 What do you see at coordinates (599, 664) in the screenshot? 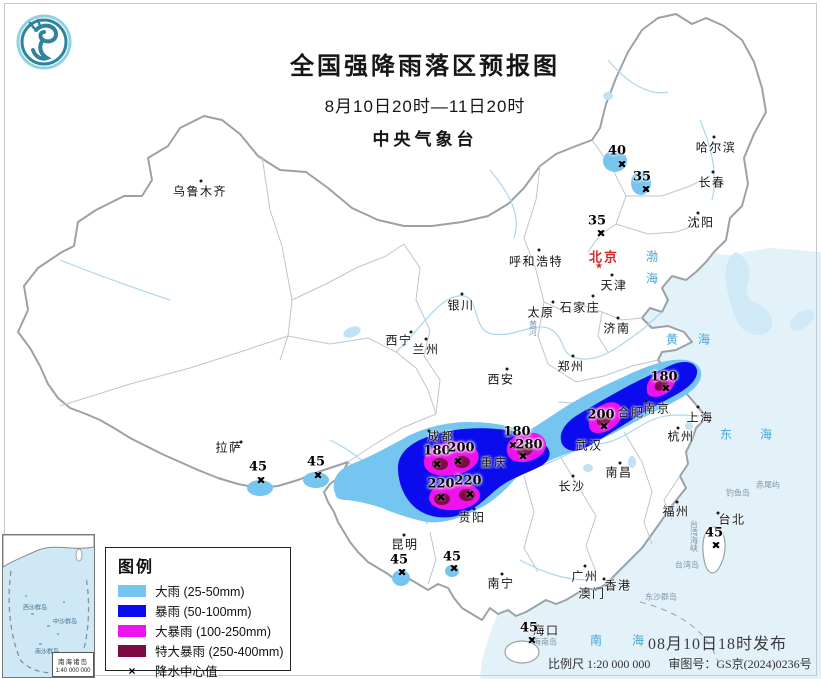
I see `scale-label: 比例尺 1:20 000 000` at bounding box center [599, 664].